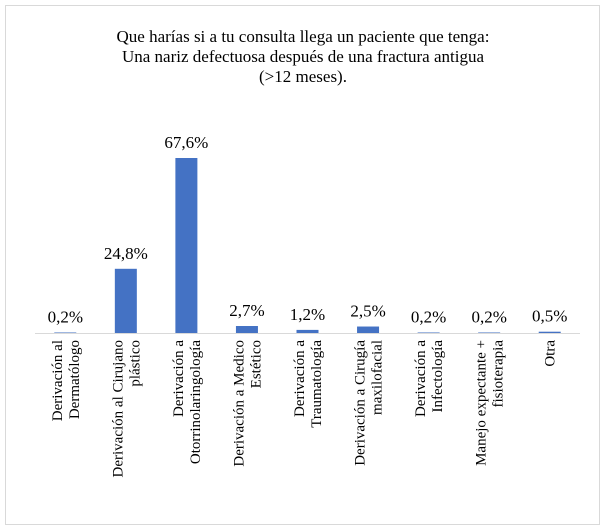 The height and width of the screenshot is (531, 606). Describe the element at coordinates (429, 378) in the screenshot. I see `x-tick-label: Derivación aInfectología` at that location.